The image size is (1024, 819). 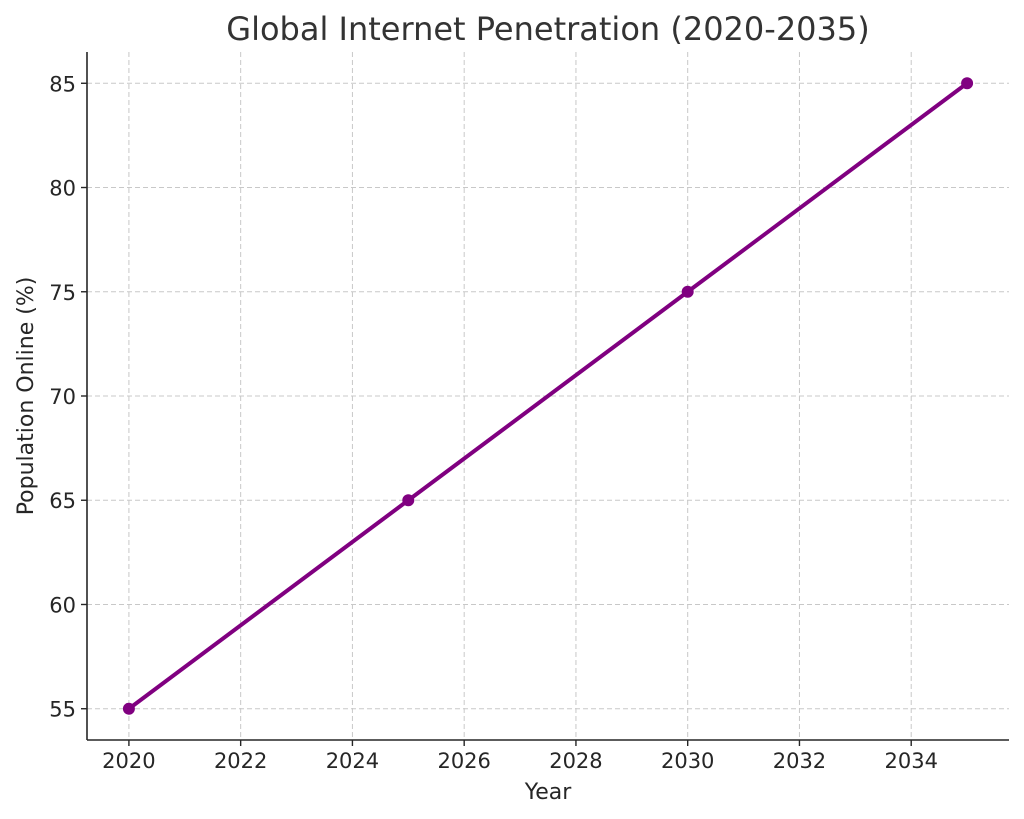 What do you see at coordinates (687, 761) in the screenshot?
I see `x-tick-label: 2030` at bounding box center [687, 761].